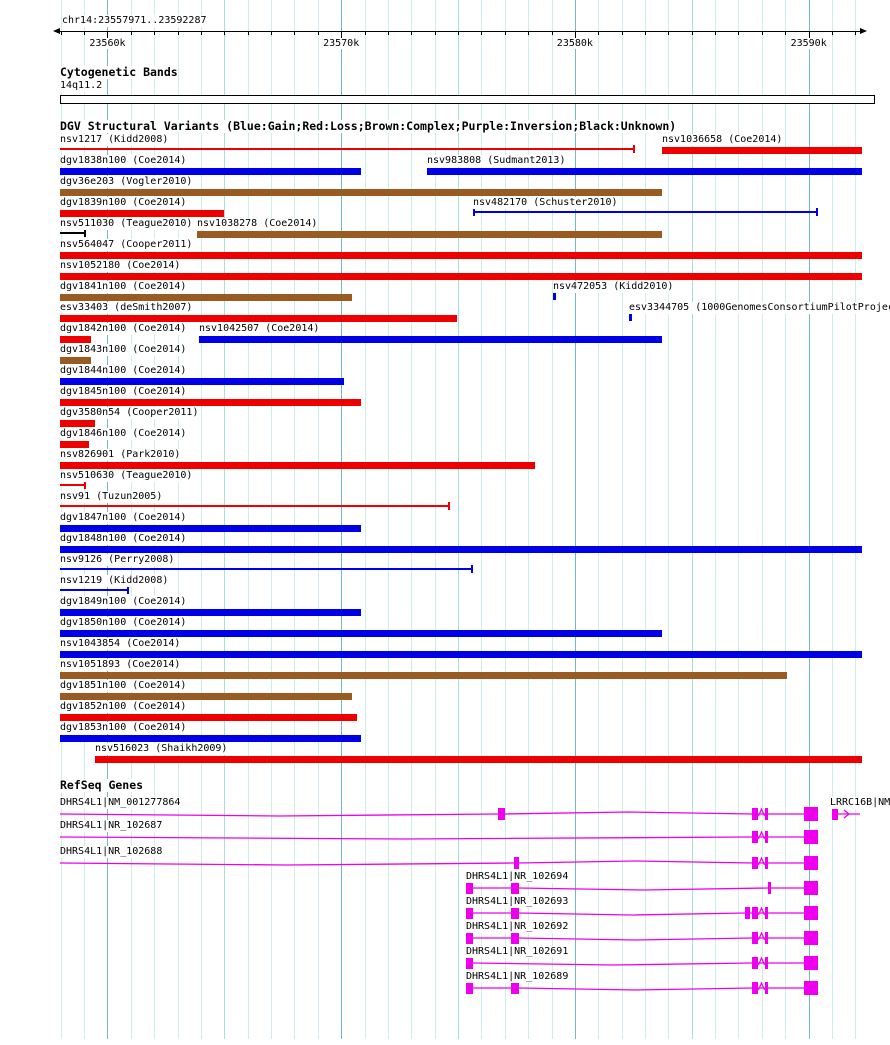 Image resolution: width=890 pixels, height=1045 pixels. Describe the element at coordinates (123, 203) in the screenshot. I see `variant-label: dgv1839n100 (Coe2014)` at that location.